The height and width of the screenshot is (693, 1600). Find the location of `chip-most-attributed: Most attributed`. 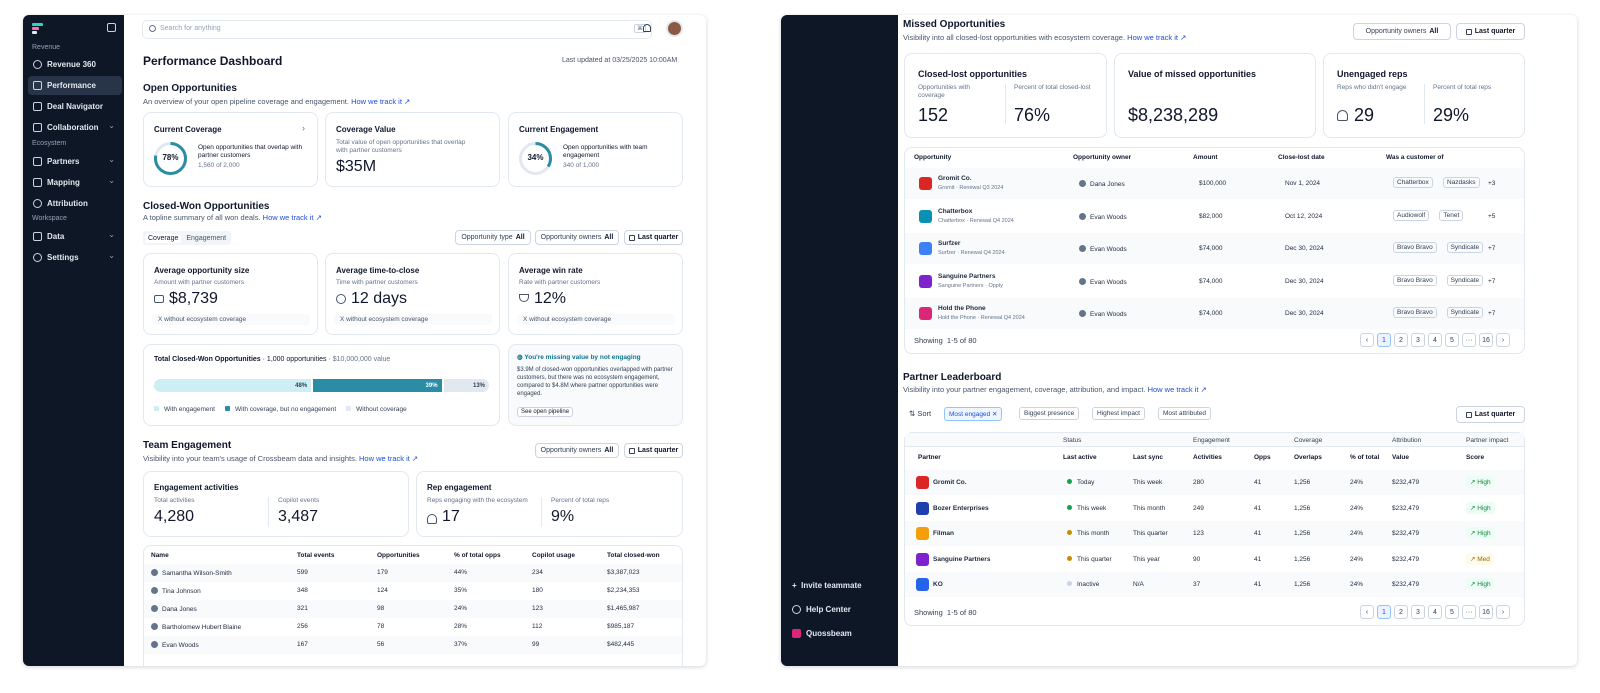

chip-most-attributed: Most attributed is located at coordinates (1184, 413).